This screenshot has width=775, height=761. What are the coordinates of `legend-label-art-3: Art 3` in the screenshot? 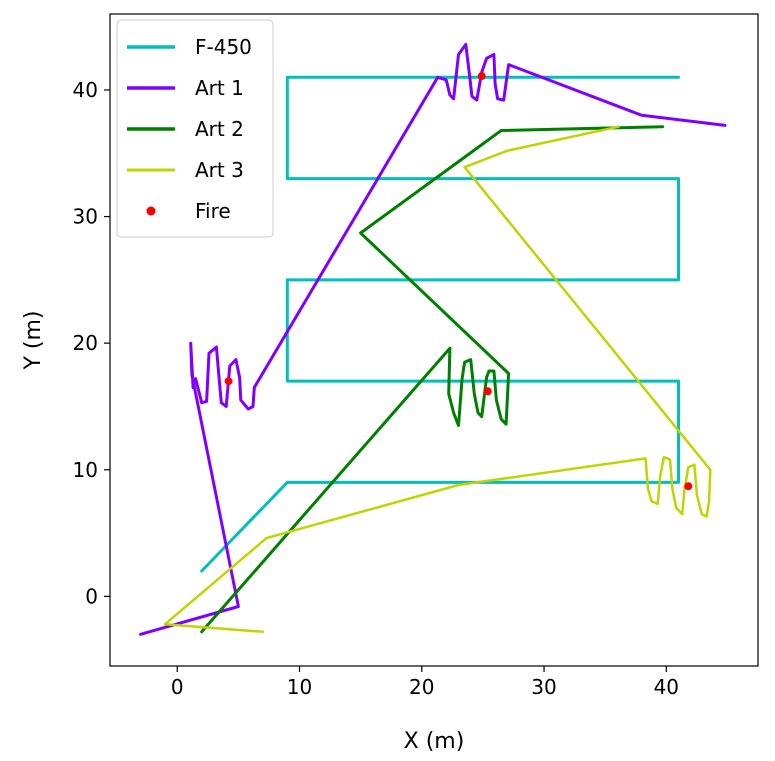 It's located at (219, 170).